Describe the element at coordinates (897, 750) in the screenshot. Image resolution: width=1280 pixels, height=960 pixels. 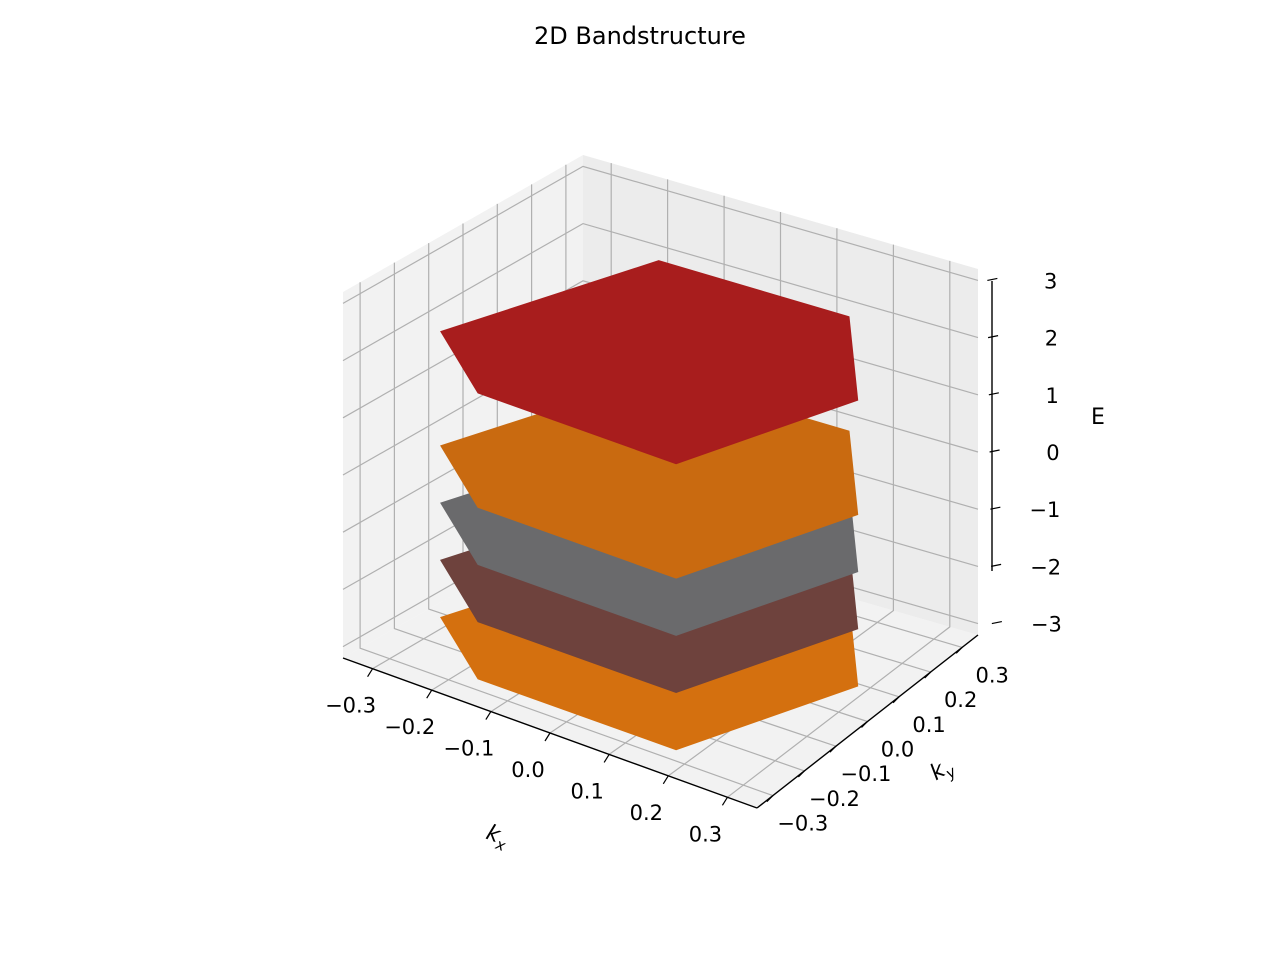
I see `y-tick-label: 0.0` at that location.